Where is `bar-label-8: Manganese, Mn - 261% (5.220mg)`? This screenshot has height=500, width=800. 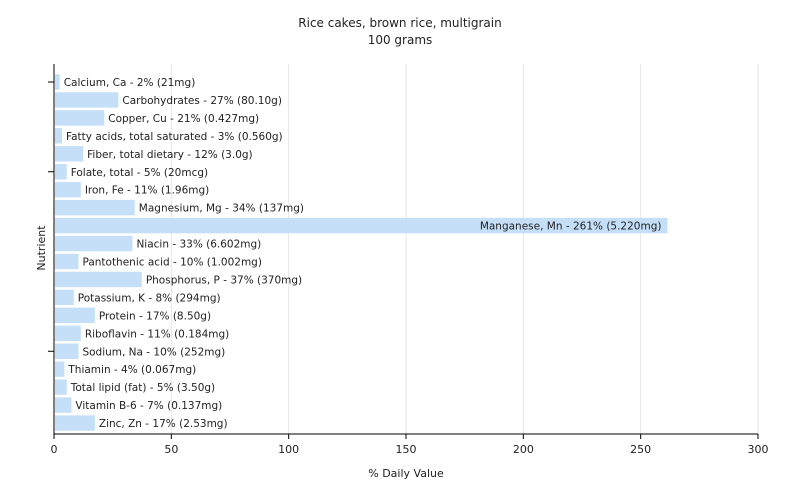 bar-label-8: Manganese, Mn - 261% (5.220mg) is located at coordinates (571, 227).